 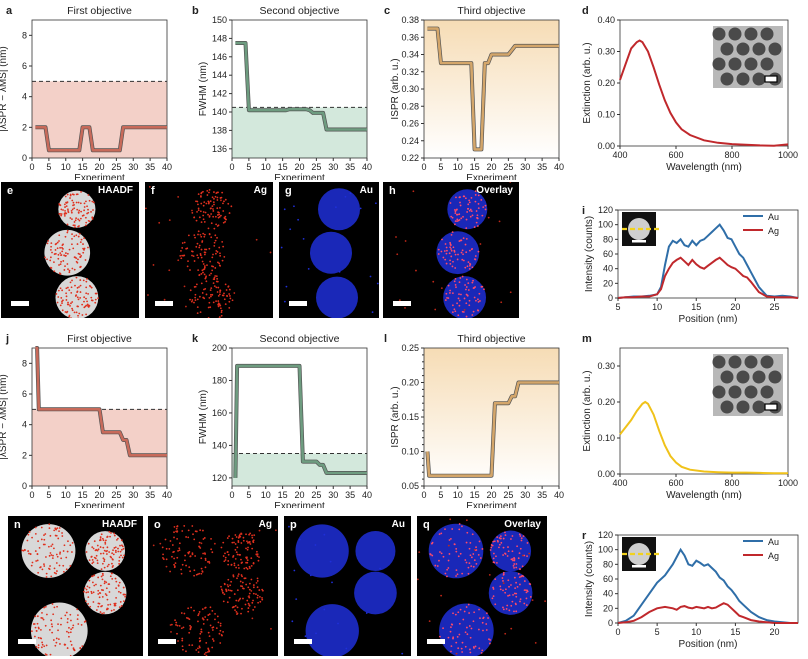 What do you see at coordinates (610, 623) in the screenshot?
I see `y-tick-label: 0` at bounding box center [610, 623].